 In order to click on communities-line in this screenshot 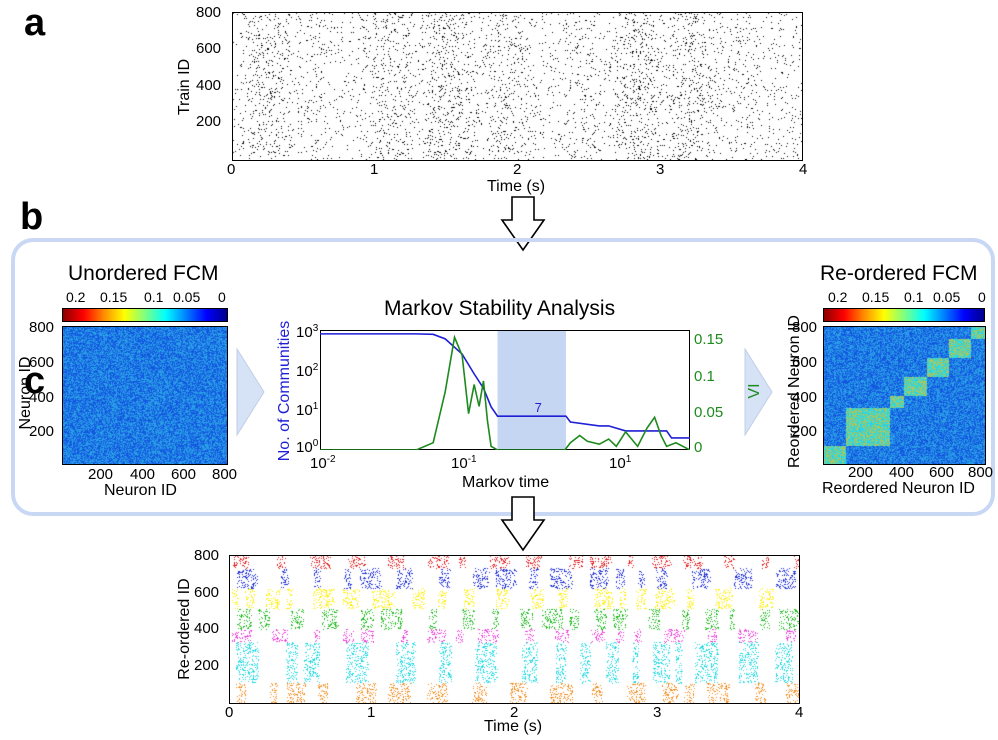, I will do `click(505, 386)`.